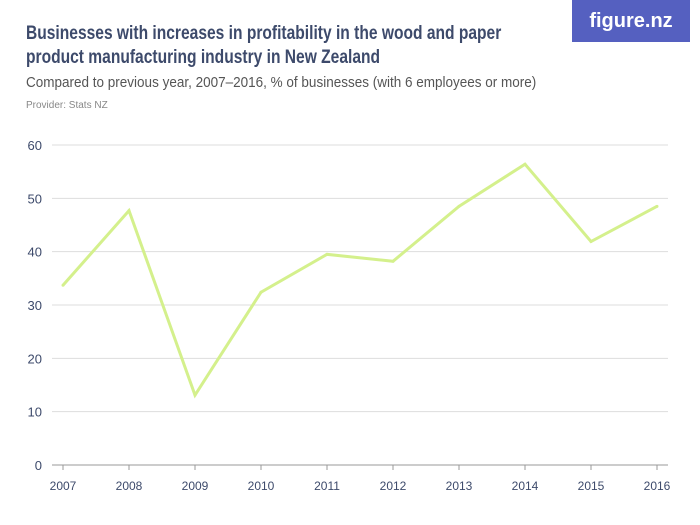 The height and width of the screenshot is (525, 700). What do you see at coordinates (35, 145) in the screenshot?
I see `y-tick-label: 60` at bounding box center [35, 145].